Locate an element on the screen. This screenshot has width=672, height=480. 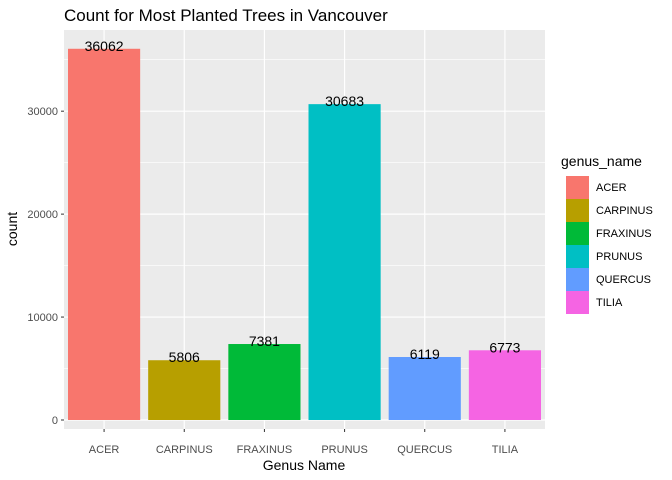
legend-key-fraxinus is located at coordinates (577, 233).